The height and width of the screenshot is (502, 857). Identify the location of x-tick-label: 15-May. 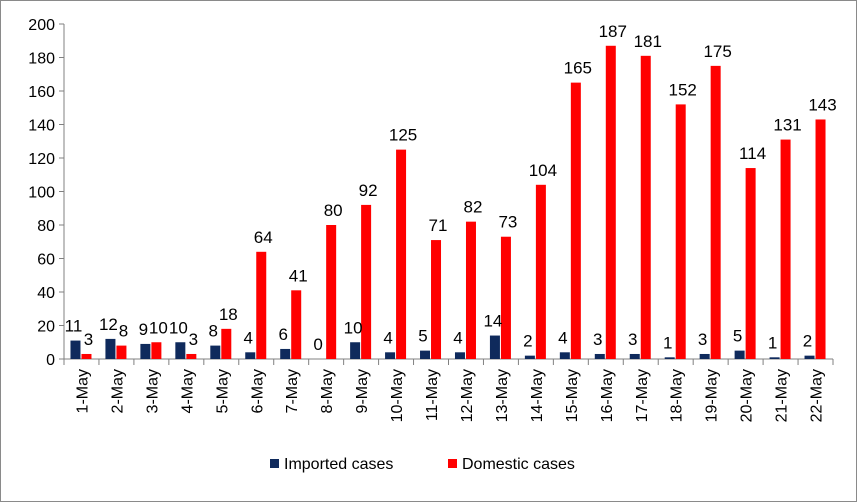
(572, 395).